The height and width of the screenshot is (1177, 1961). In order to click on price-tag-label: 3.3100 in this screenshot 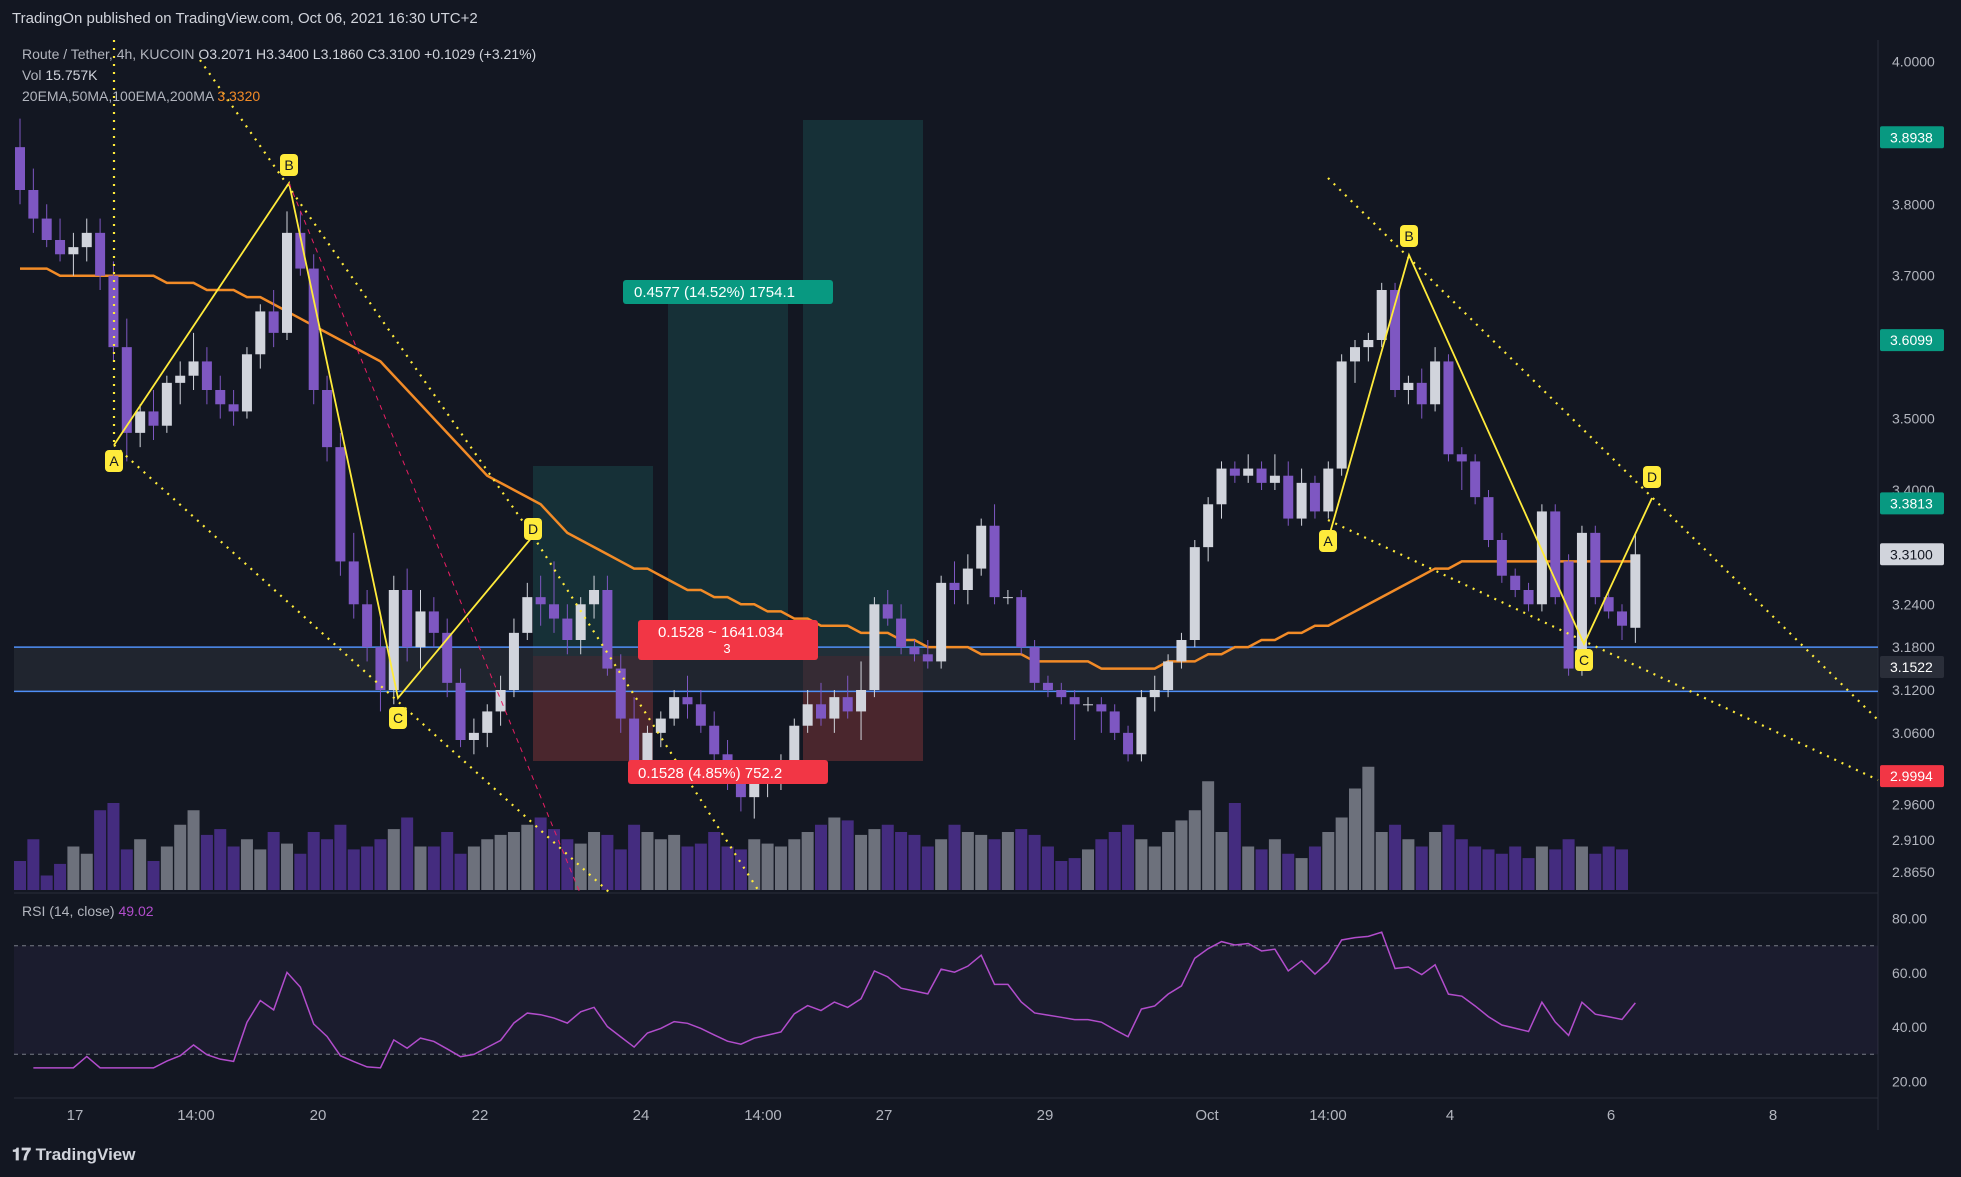, I will do `click(1911, 554)`.